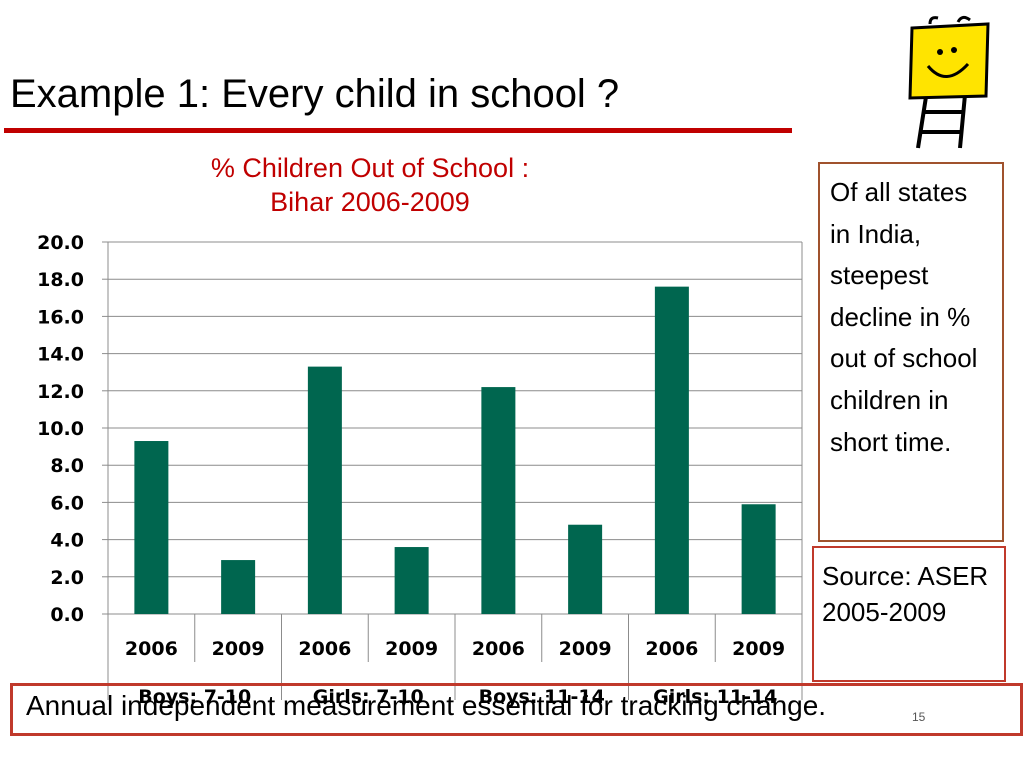 Image resolution: width=1024 pixels, height=768 pixels. What do you see at coordinates (715, 697) in the screenshot?
I see `x-group-label: Girls: 11-14` at bounding box center [715, 697].